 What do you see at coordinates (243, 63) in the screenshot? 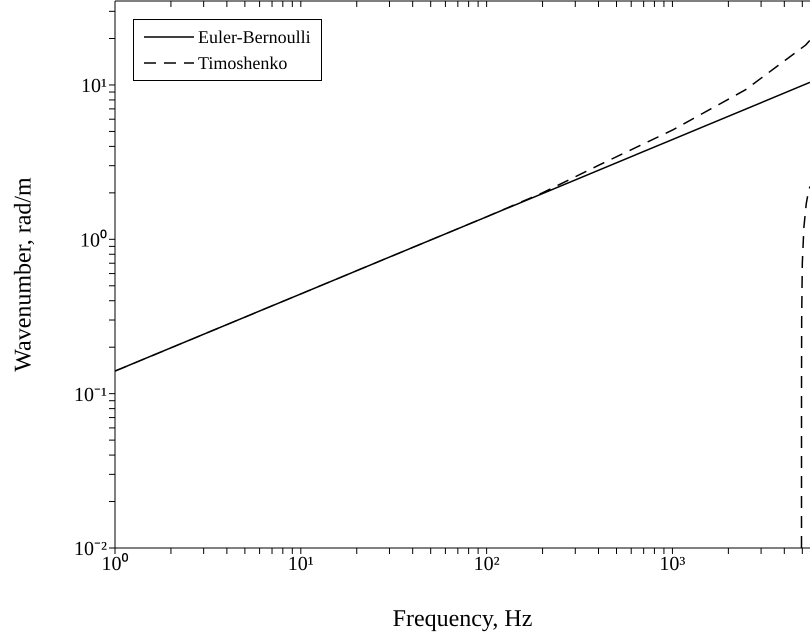
I see `legend-label: Timoshenko` at bounding box center [243, 63].